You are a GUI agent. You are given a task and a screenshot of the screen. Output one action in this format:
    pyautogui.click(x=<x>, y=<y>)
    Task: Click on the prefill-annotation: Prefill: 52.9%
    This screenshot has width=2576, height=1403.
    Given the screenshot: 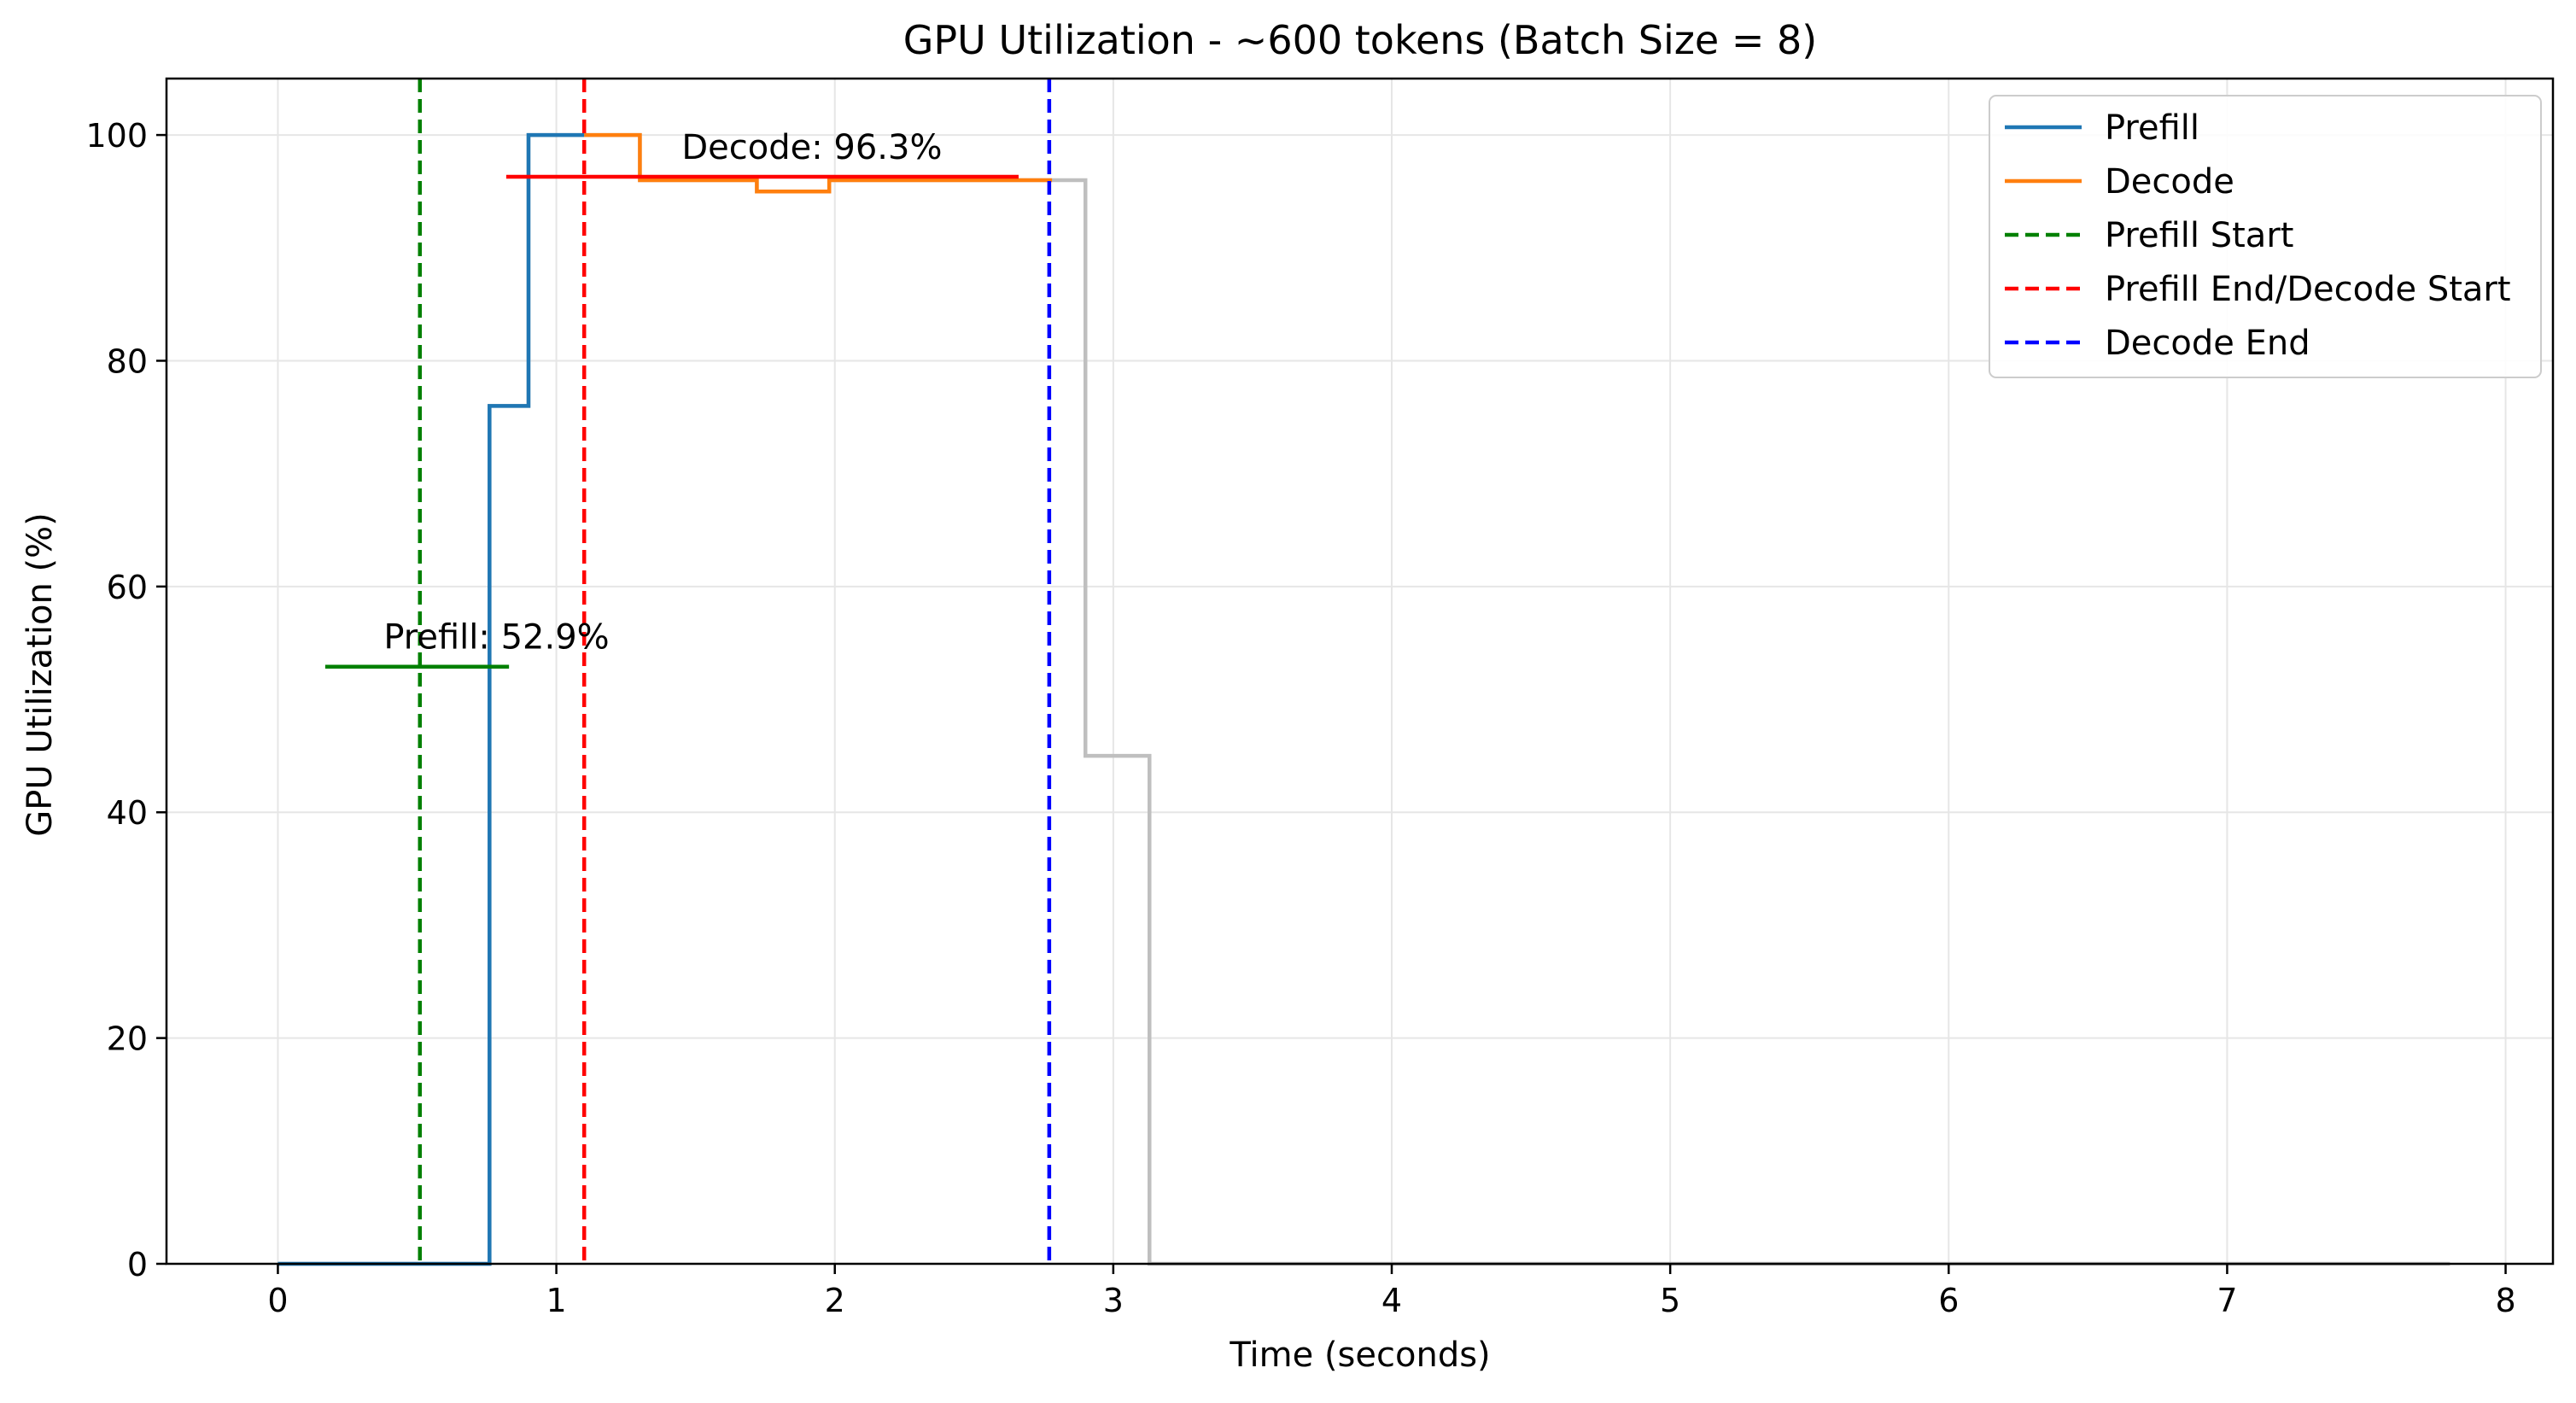 What is the action you would take?
    pyautogui.click(x=496, y=638)
    